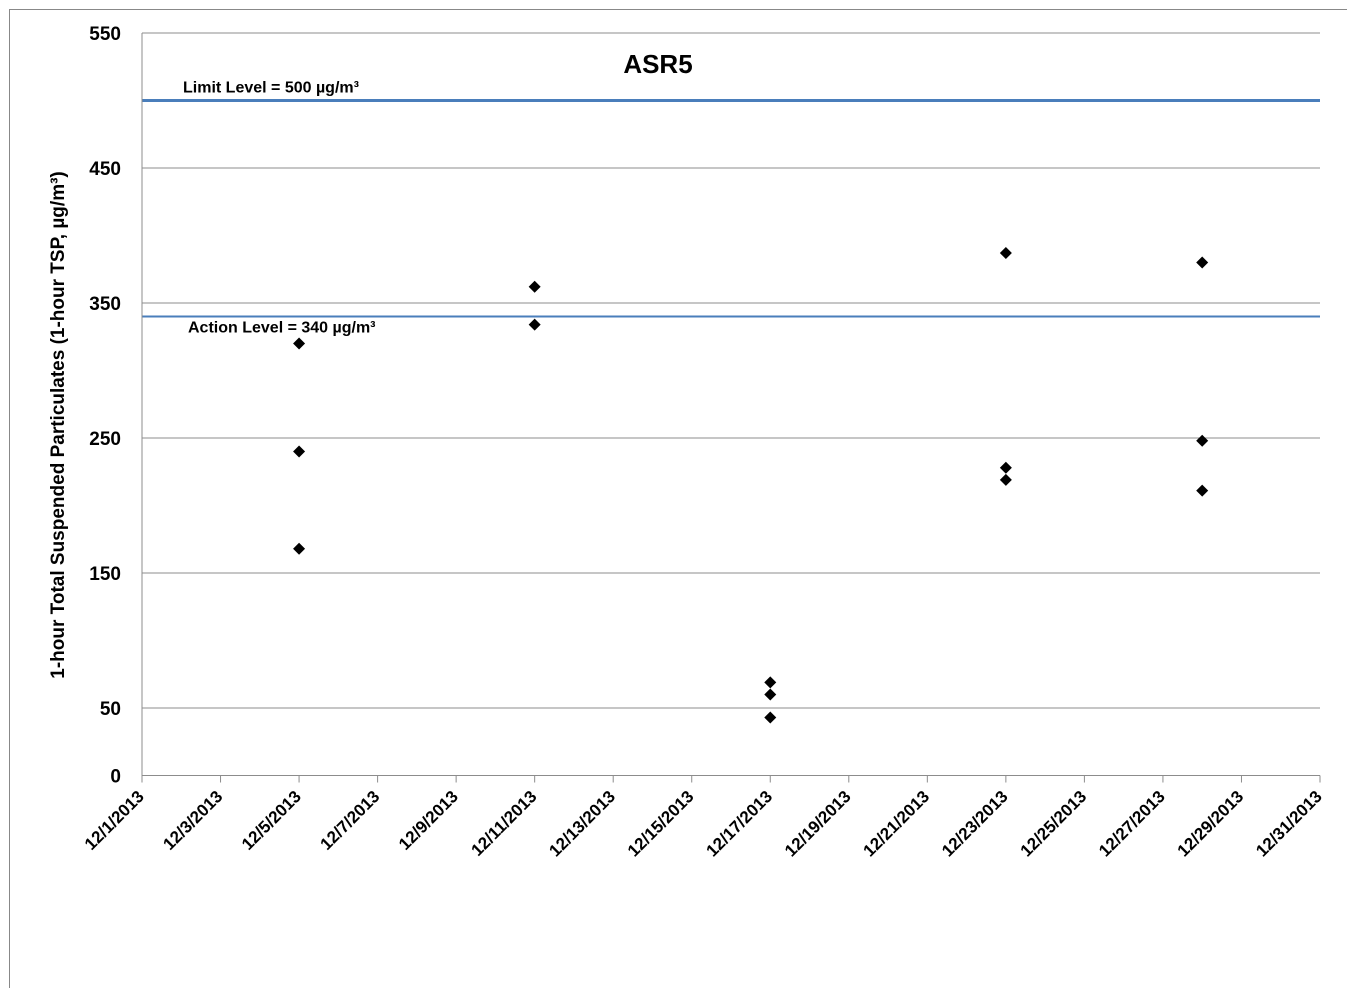 The width and height of the screenshot is (1348, 989). I want to click on x-tick-label: 12/5/2013, so click(271, 820).